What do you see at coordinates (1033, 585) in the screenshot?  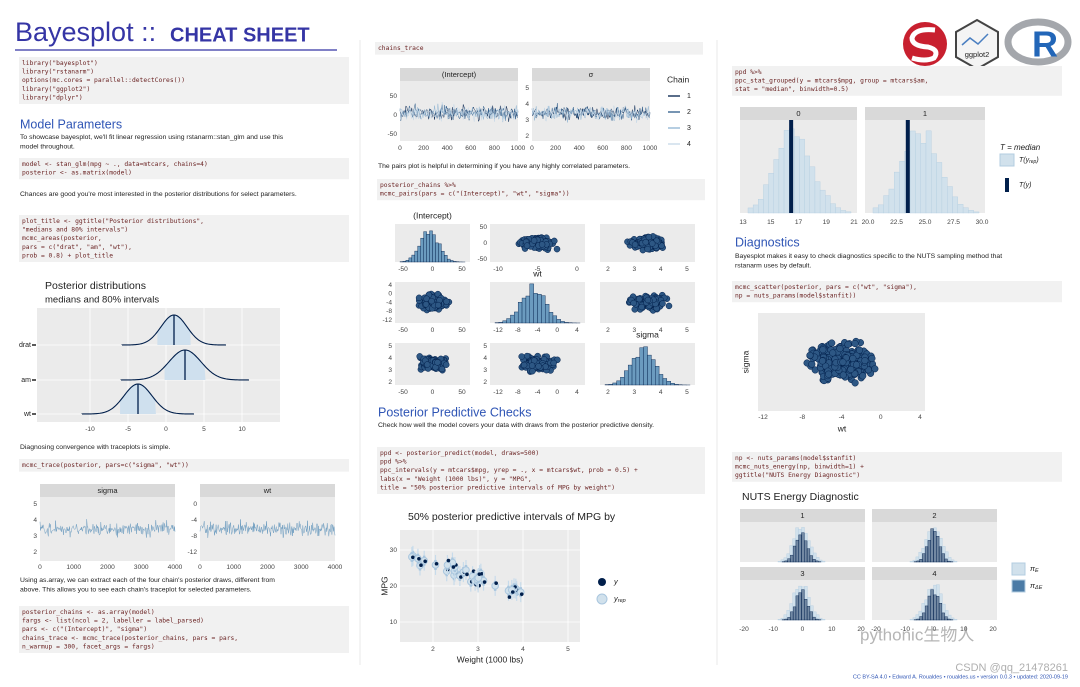 I see `legend-text: π` at bounding box center [1033, 585].